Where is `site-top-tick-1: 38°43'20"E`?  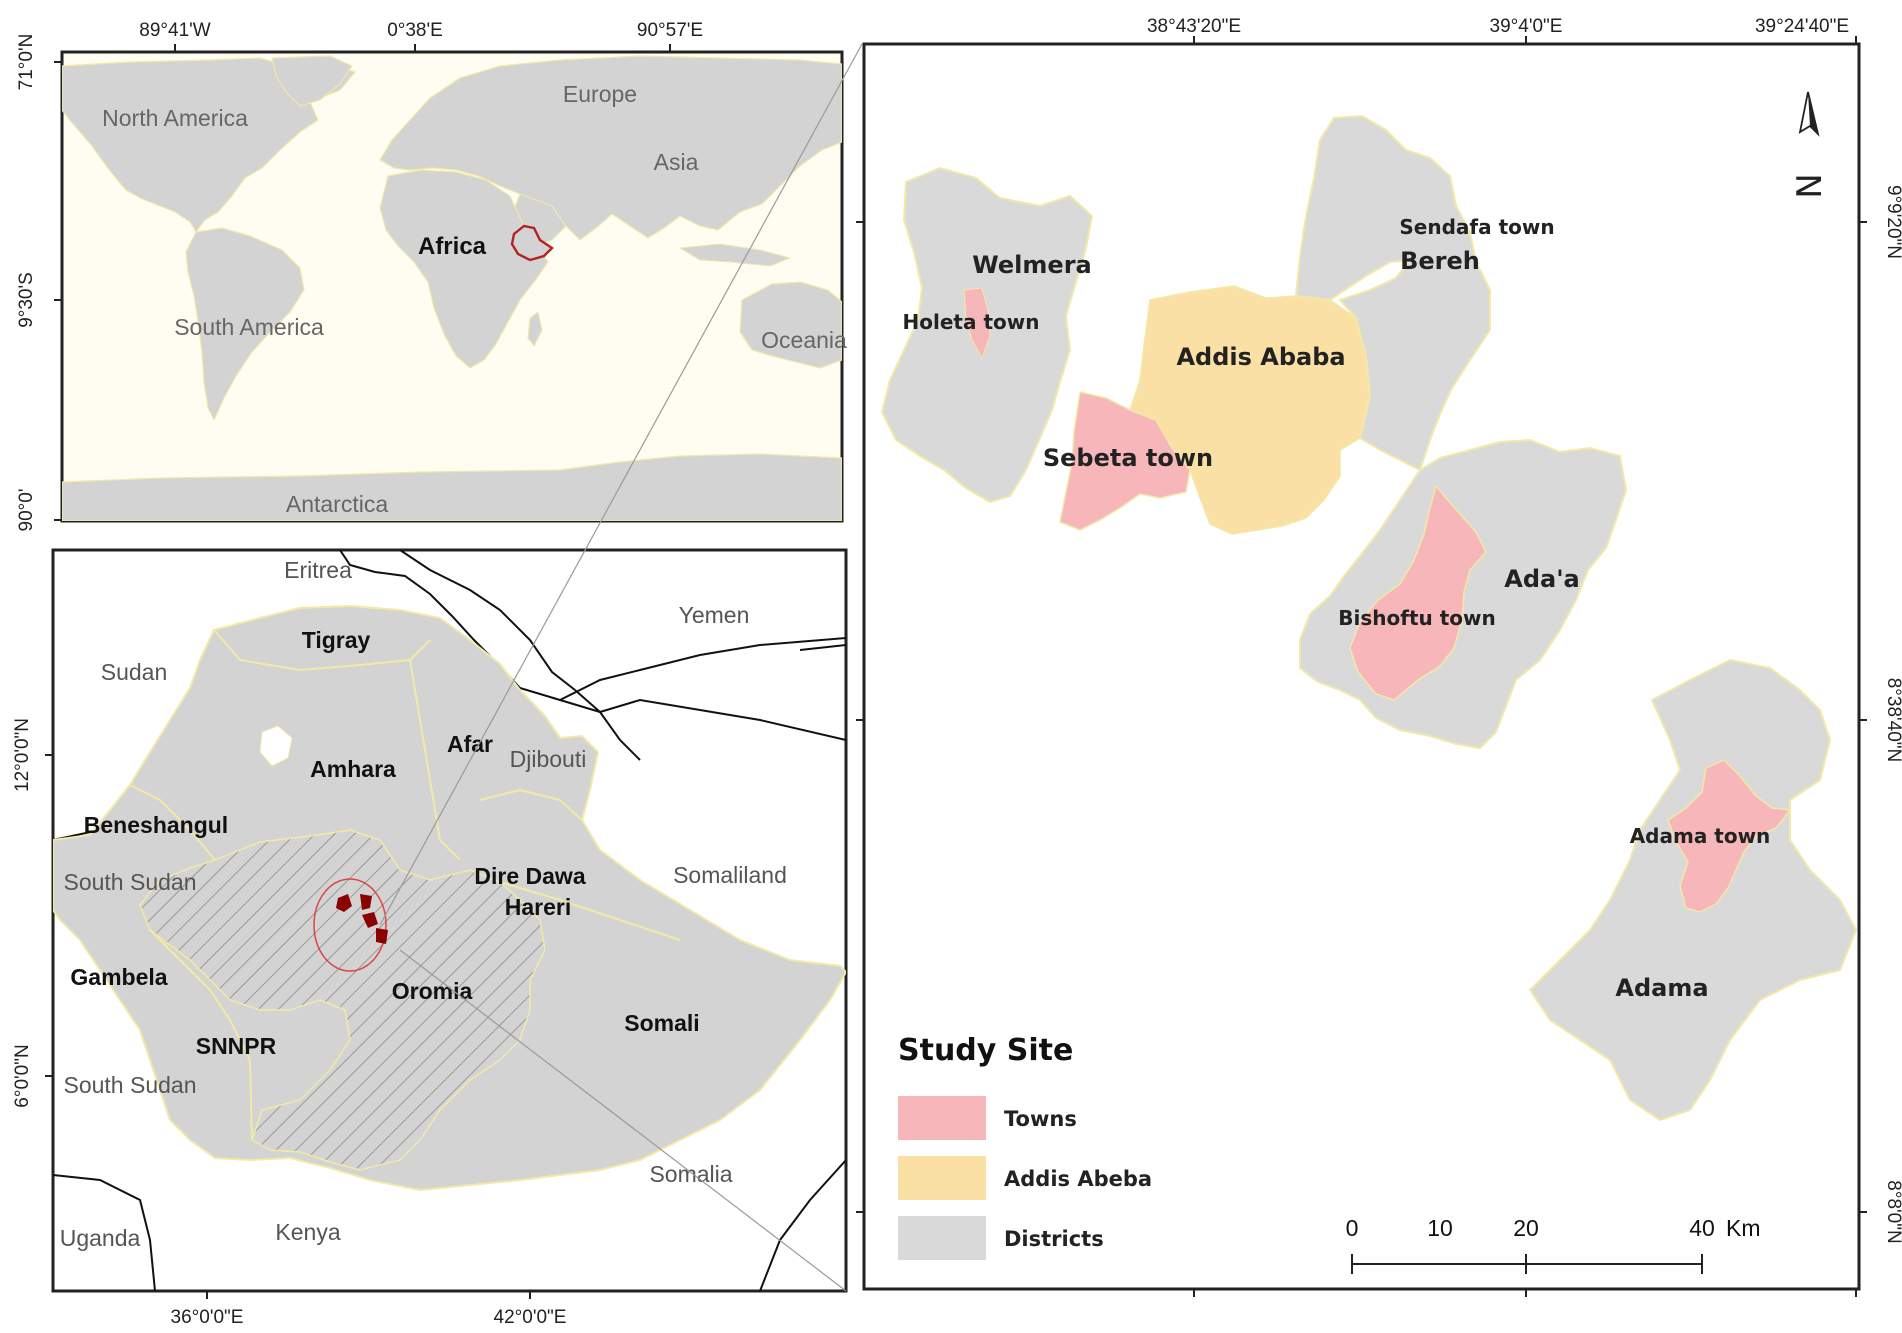 site-top-tick-1: 38°43'20"E is located at coordinates (1194, 26).